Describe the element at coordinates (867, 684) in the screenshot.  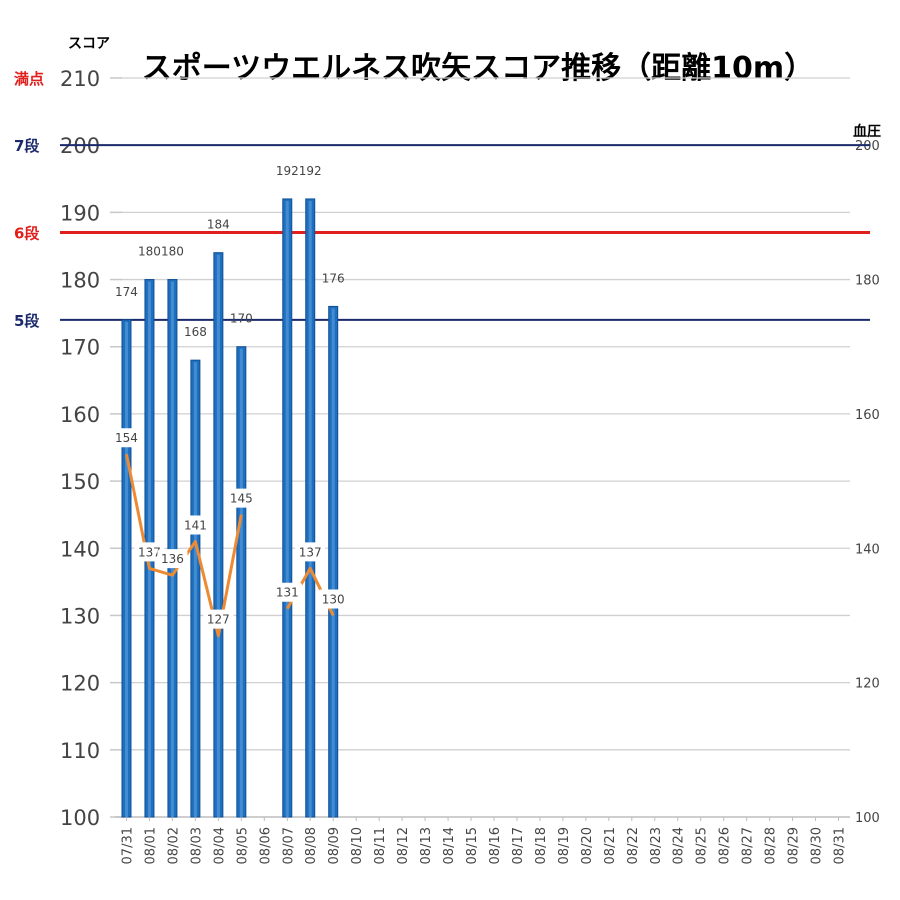
I see `y-tick-label-right: 120` at that location.